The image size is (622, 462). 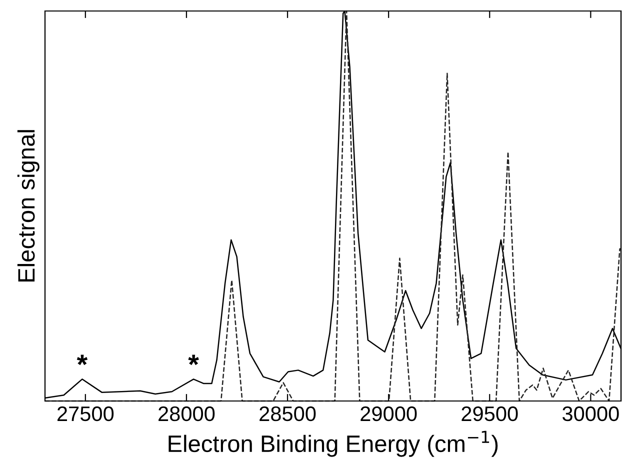 What do you see at coordinates (590, 414) in the screenshot?
I see `x-tick-label: 30000` at bounding box center [590, 414].